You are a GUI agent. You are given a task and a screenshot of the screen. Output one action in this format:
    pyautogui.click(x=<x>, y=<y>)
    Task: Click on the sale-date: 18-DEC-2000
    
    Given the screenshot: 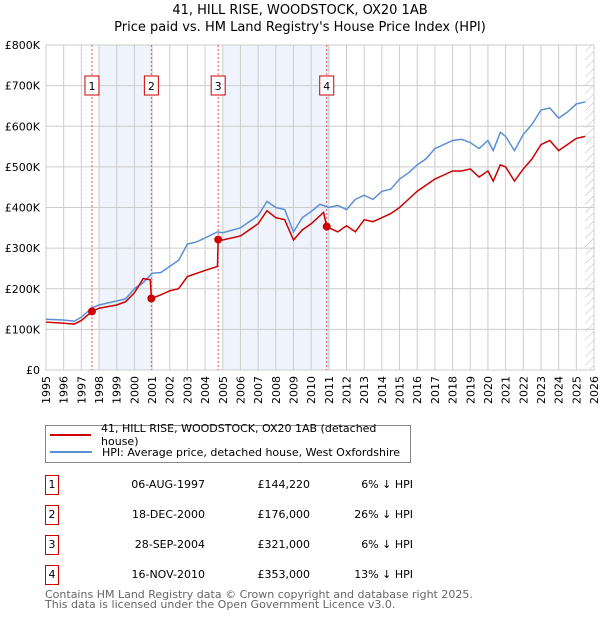 What is the action you would take?
    pyautogui.click(x=168, y=514)
    